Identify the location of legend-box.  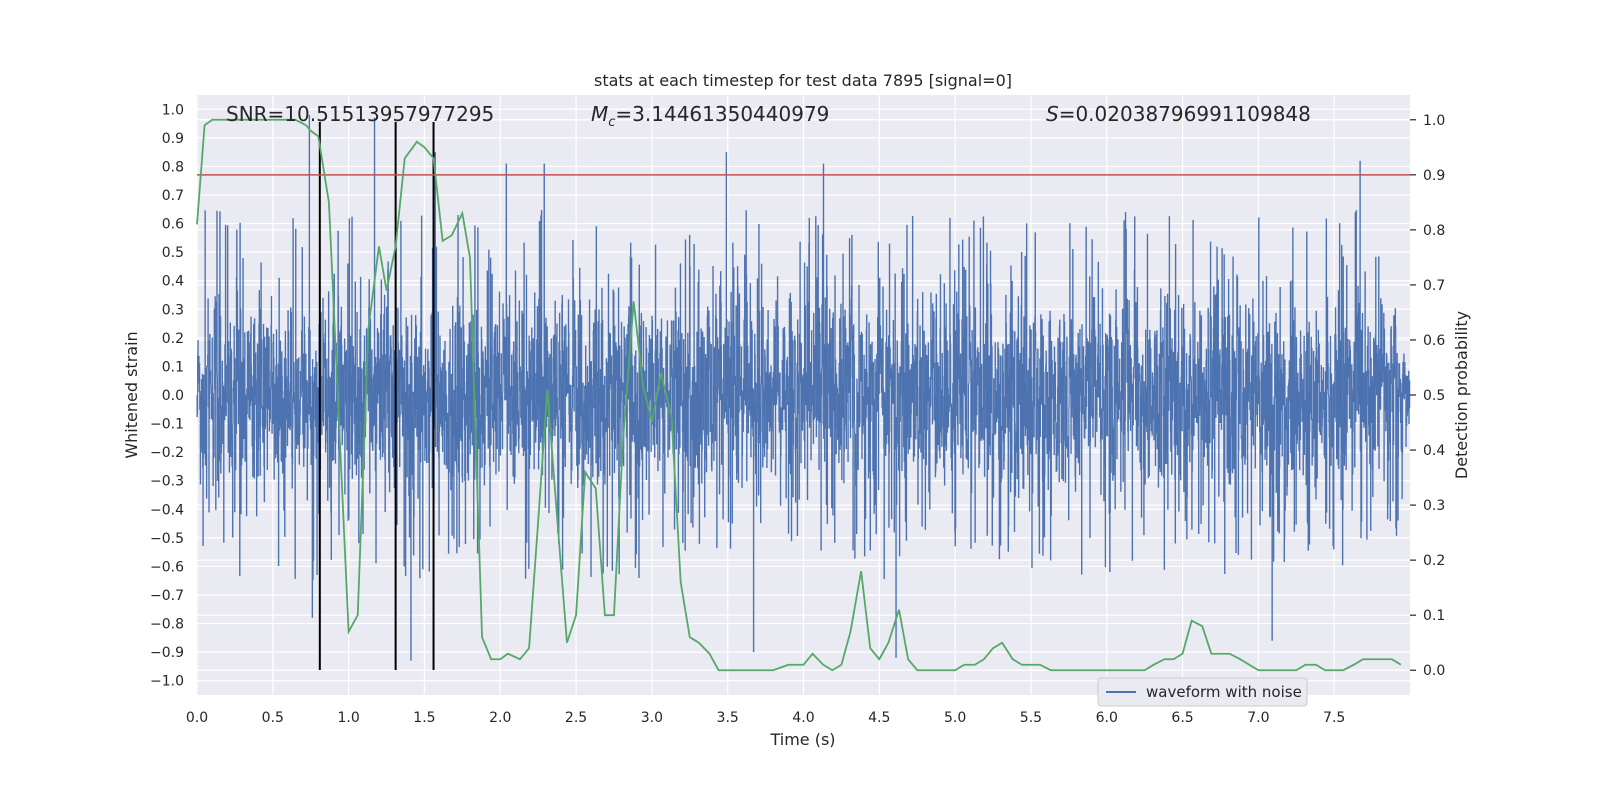
(1202, 692).